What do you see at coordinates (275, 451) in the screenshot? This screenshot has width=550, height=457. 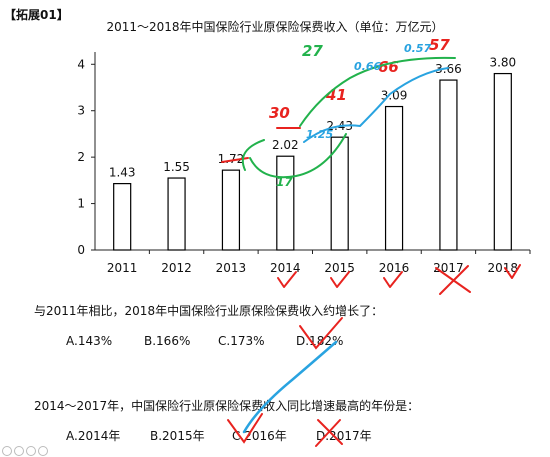 I see `player-toolbar` at bounding box center [275, 451].